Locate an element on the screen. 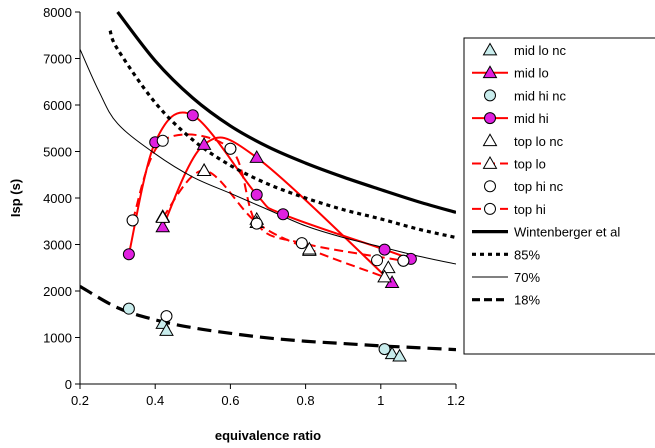 The height and width of the screenshot is (448, 655). legend-label: 18% is located at coordinates (527, 300).